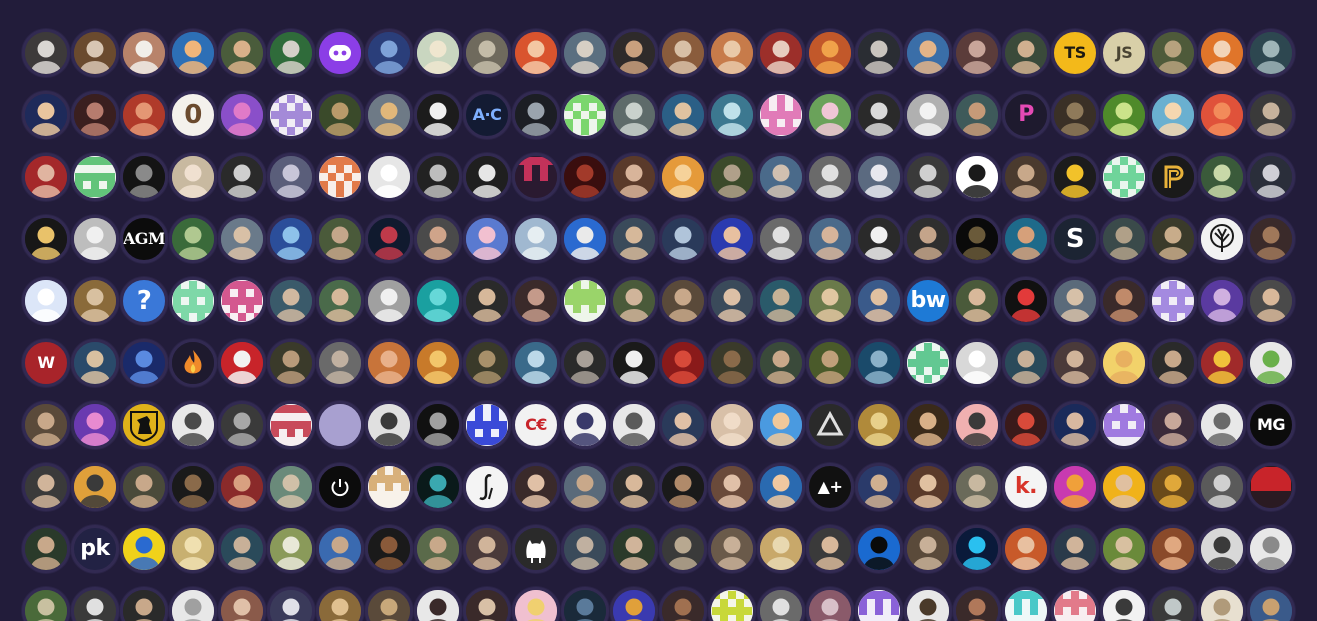 The height and width of the screenshot is (621, 1317). What do you see at coordinates (1026, 487) in the screenshot?
I see `contributor-avatar: k.` at bounding box center [1026, 487].